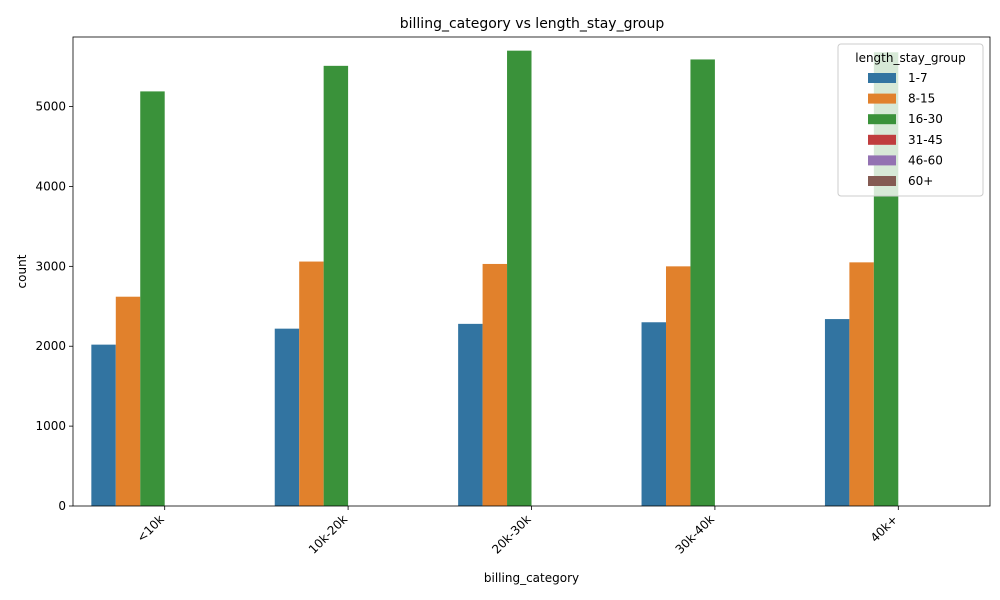 This screenshot has width=1000, height=600. What do you see at coordinates (62, 506) in the screenshot?
I see `y-tick-label: 0` at bounding box center [62, 506].